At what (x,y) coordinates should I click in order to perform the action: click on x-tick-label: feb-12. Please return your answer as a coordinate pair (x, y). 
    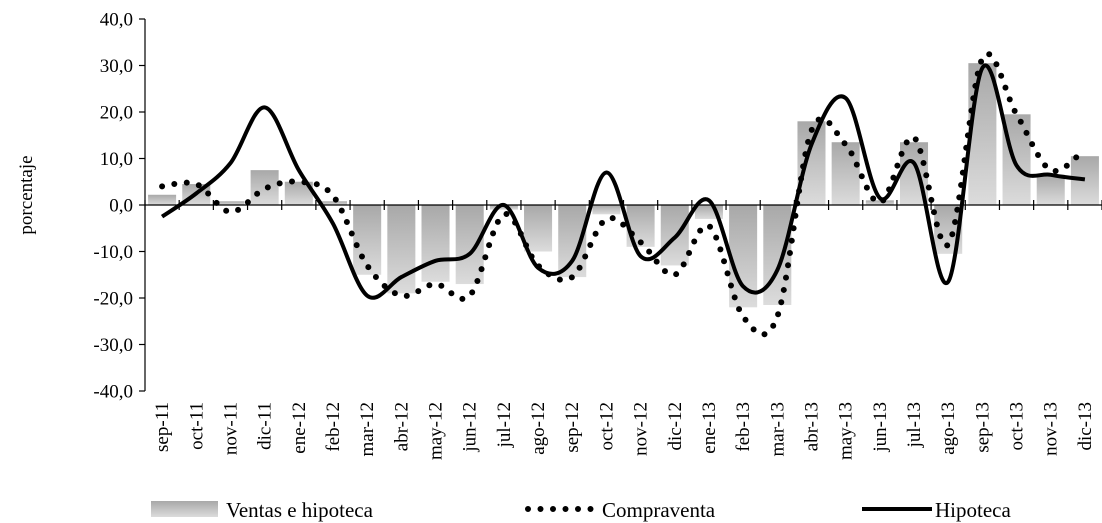
    Looking at the image, I should click on (333, 427).